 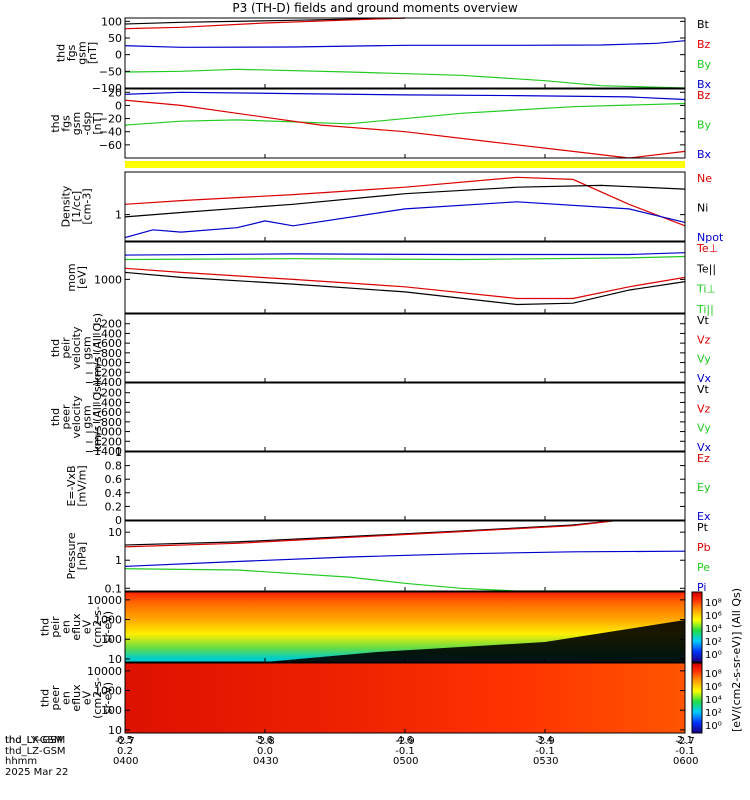 What do you see at coordinates (107, 412) in the screenshot?
I see `ytick-label-5-2: −600` at bounding box center [107, 412].